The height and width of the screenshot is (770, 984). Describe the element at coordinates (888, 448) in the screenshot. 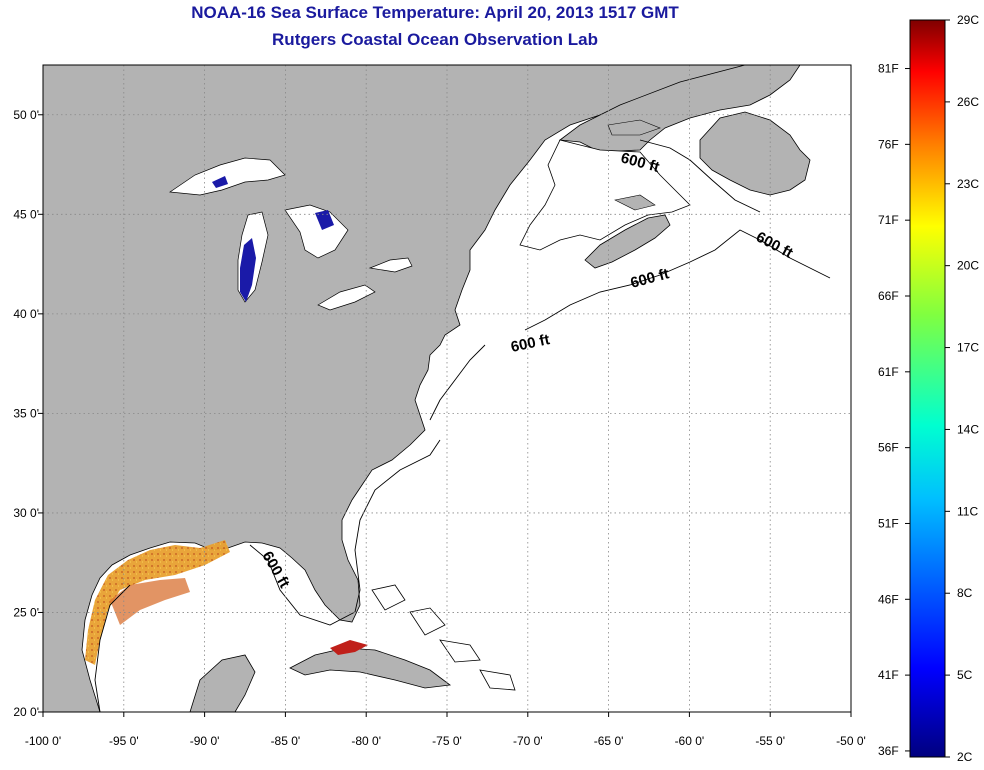

I see `colorbar-fahrenheit-label: 56F` at that location.